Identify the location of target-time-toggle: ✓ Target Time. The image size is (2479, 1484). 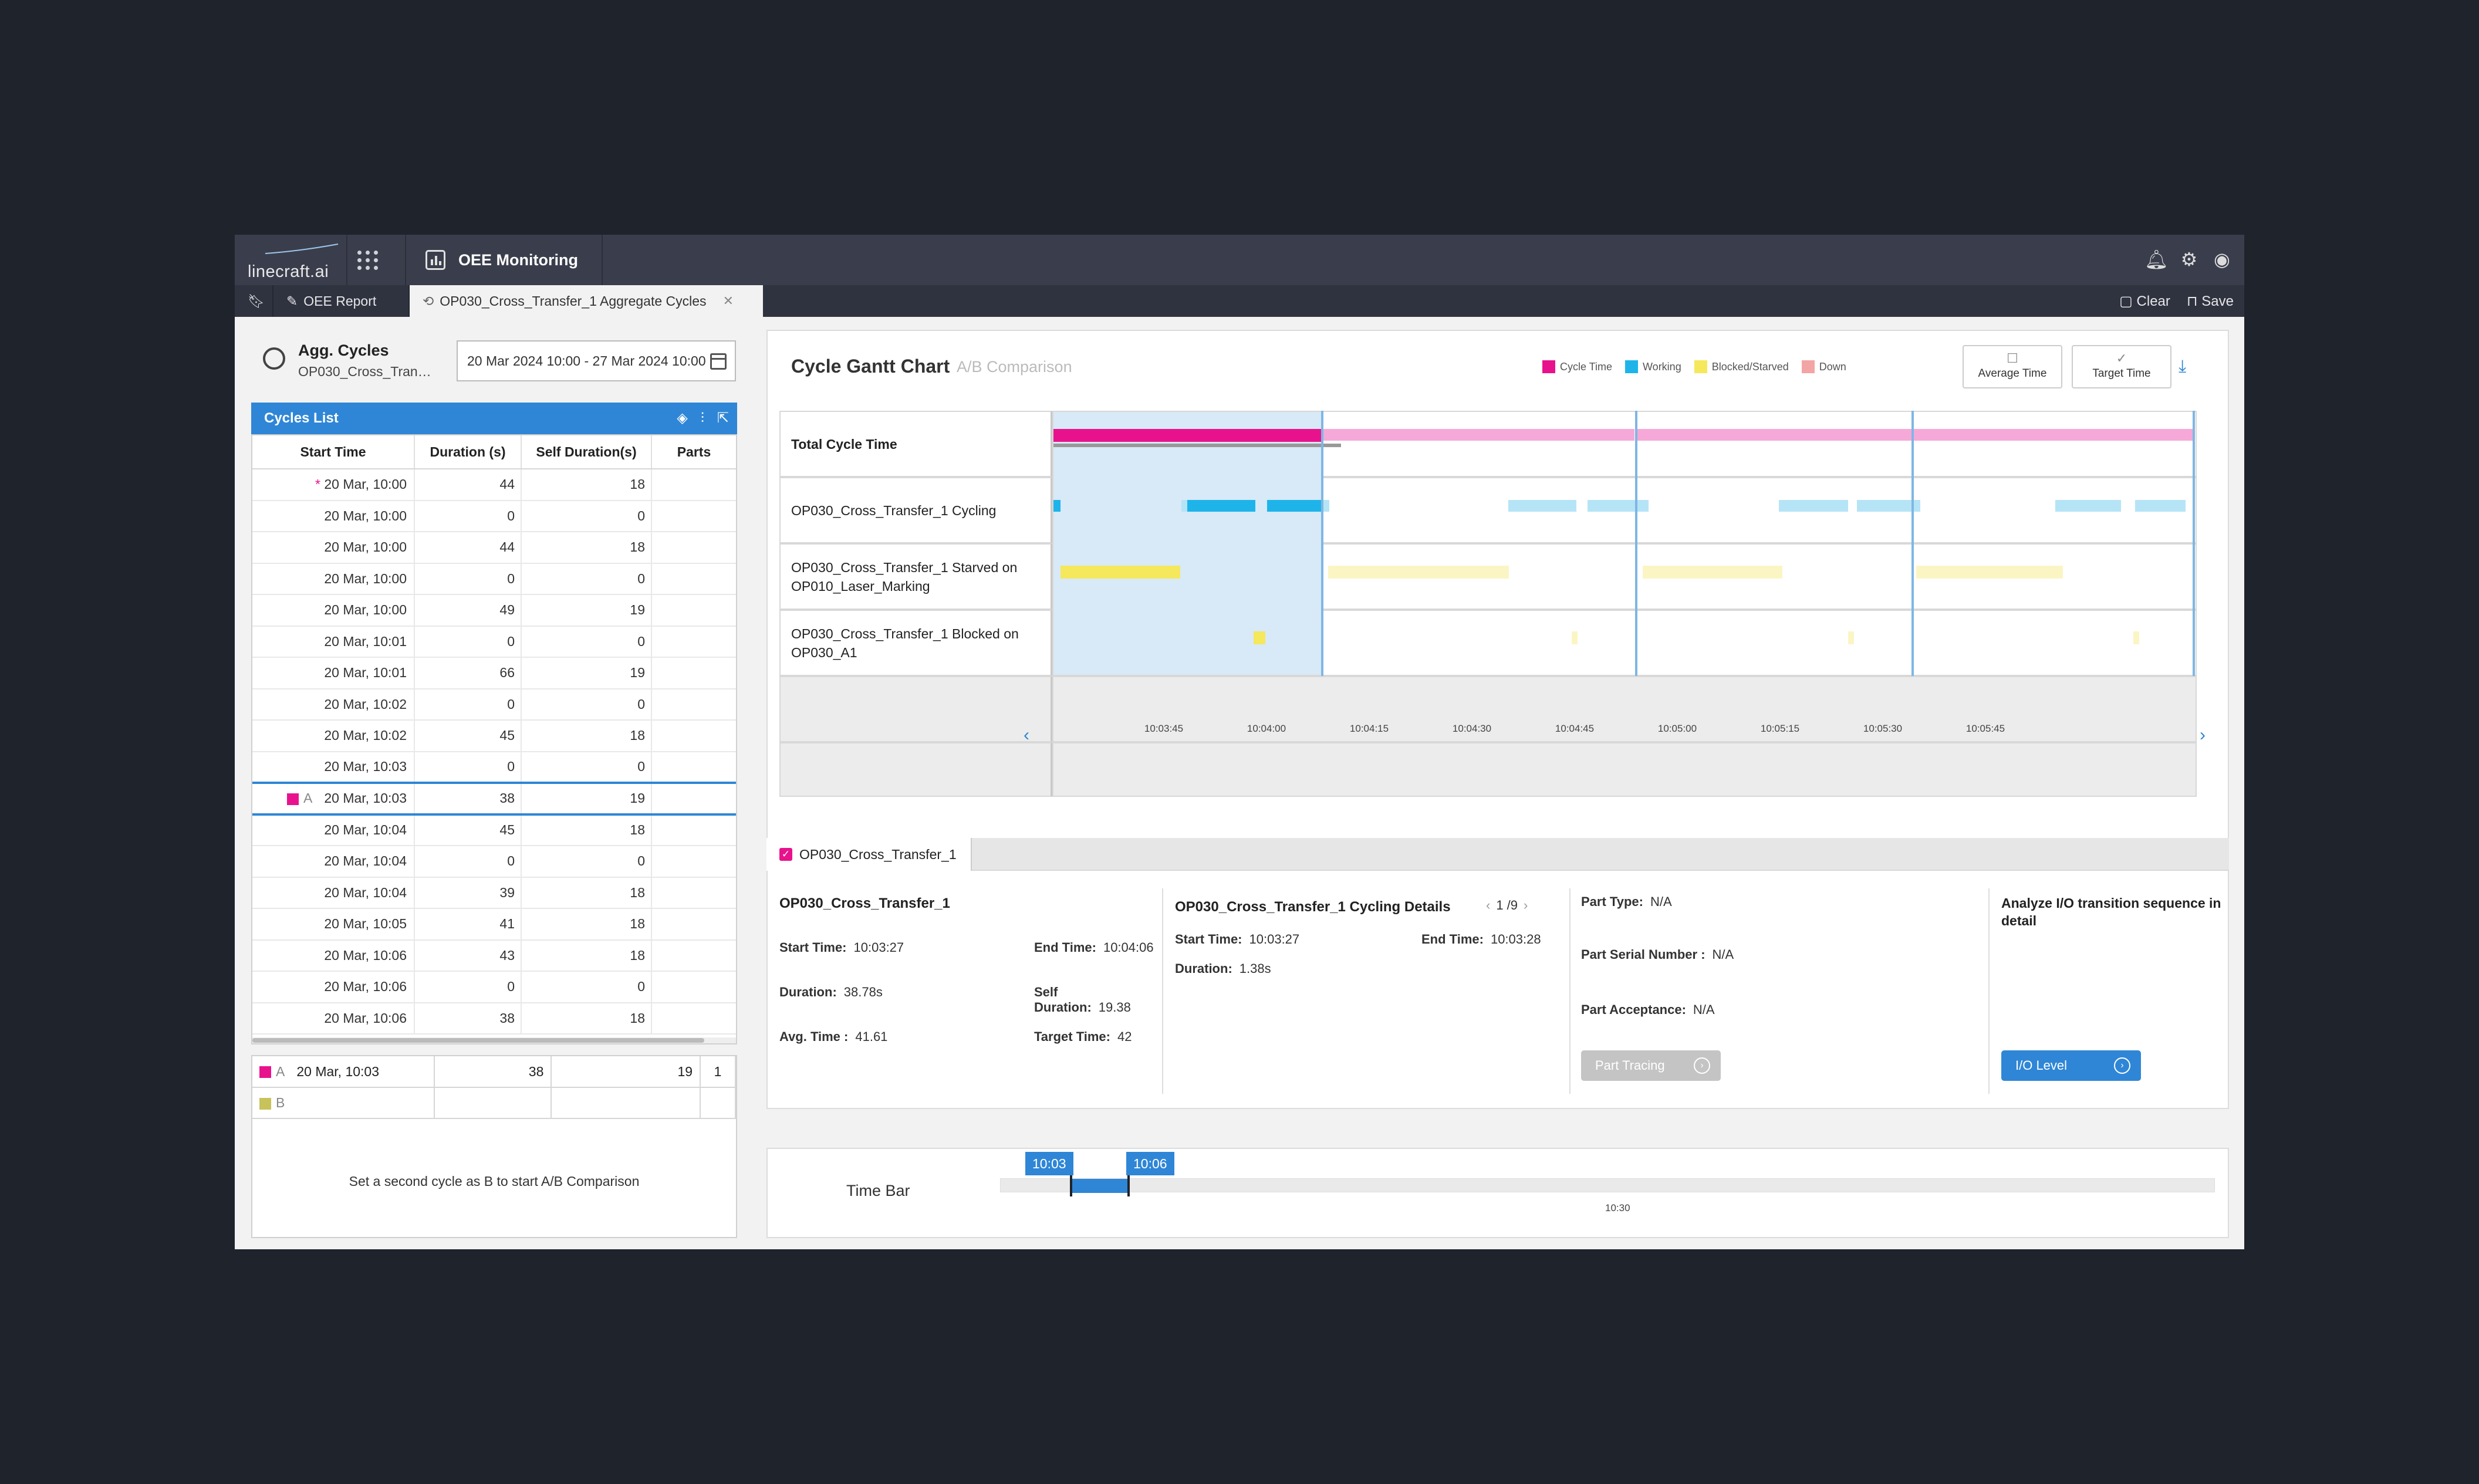
(2121, 366).